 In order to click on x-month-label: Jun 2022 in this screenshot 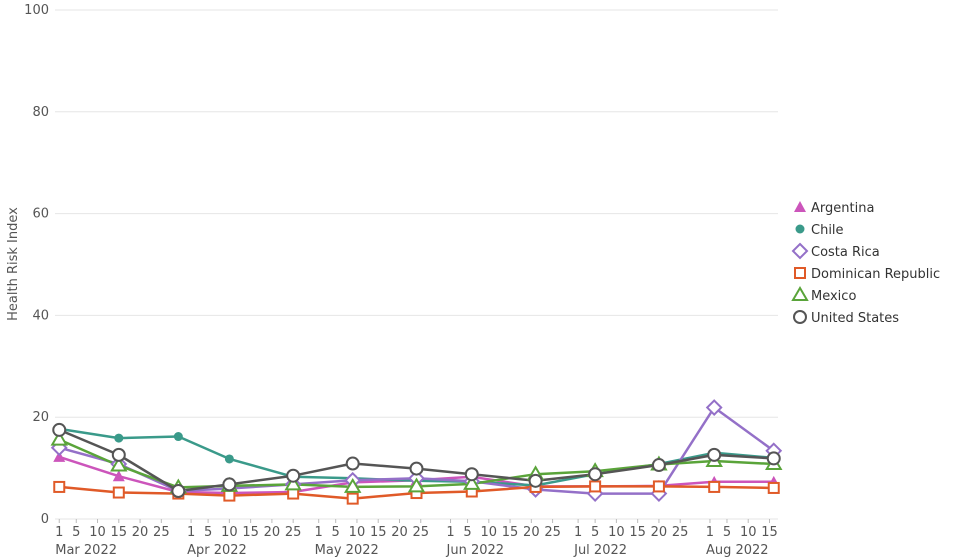, I will do `click(475, 550)`.